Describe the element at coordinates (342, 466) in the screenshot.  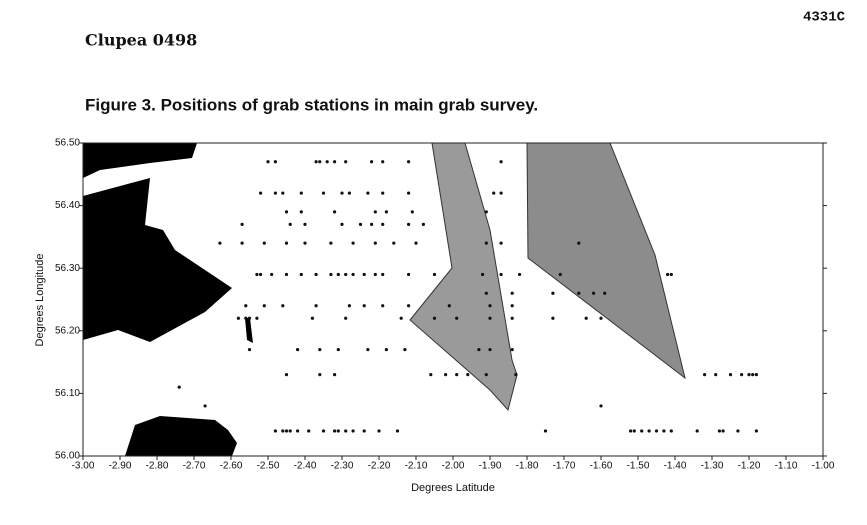
I see `x-tick-label: -2.30` at that location.